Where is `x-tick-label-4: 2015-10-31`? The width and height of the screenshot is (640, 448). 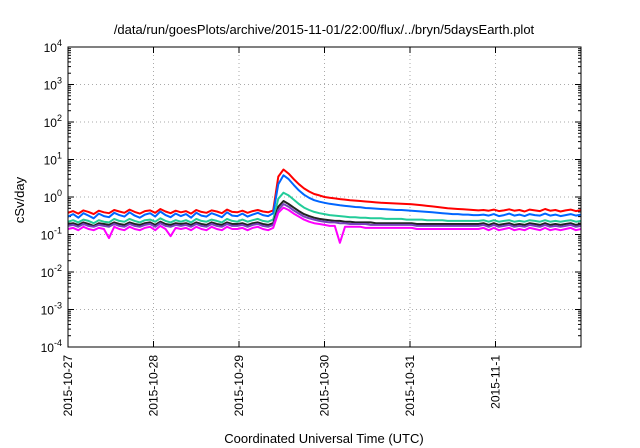
x-tick-label-4: 2015-10-31 is located at coordinates (410, 386).